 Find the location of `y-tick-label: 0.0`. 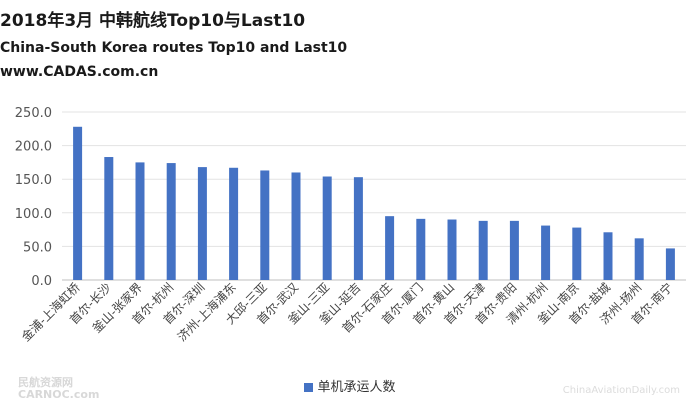

y-tick-label: 0.0 is located at coordinates (41, 281).